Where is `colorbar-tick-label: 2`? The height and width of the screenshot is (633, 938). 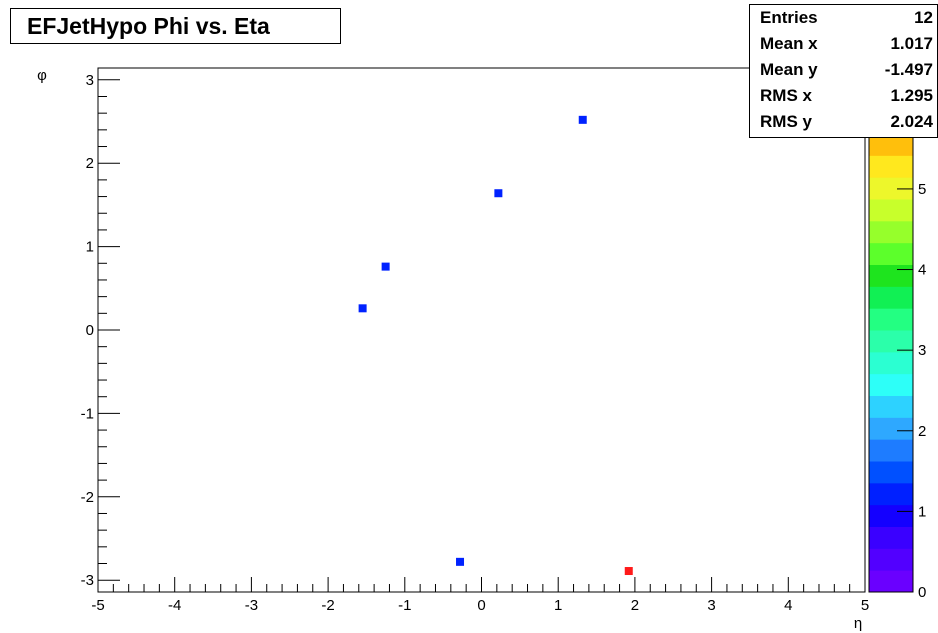
colorbar-tick-label: 2 is located at coordinates (922, 431).